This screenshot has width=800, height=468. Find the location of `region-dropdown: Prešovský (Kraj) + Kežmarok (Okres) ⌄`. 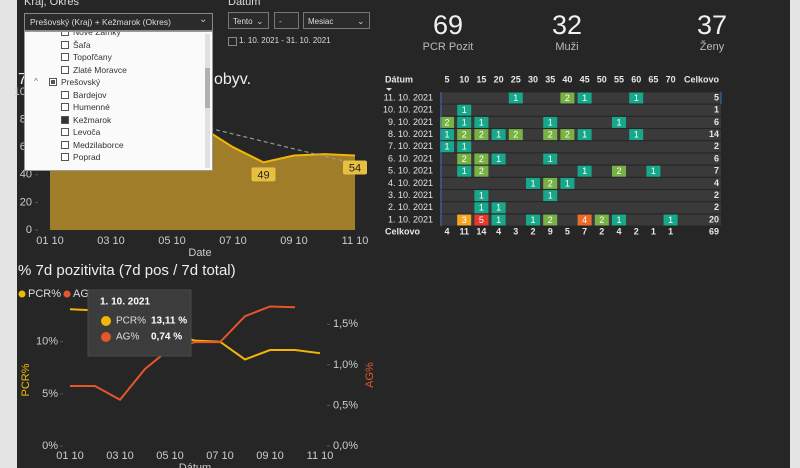

region-dropdown: Prešovský (Kraj) + Kežmarok (Okres) ⌄ is located at coordinates (118, 22).